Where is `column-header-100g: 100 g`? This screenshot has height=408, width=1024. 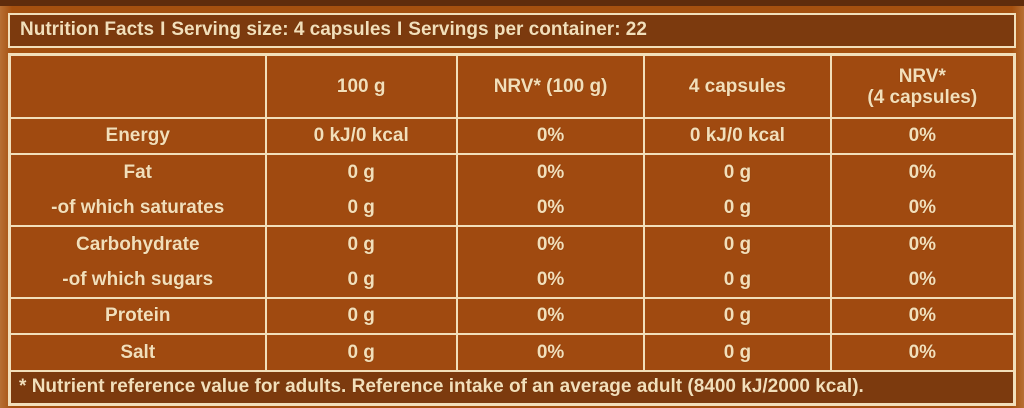
column-header-100g: 100 g is located at coordinates (361, 87).